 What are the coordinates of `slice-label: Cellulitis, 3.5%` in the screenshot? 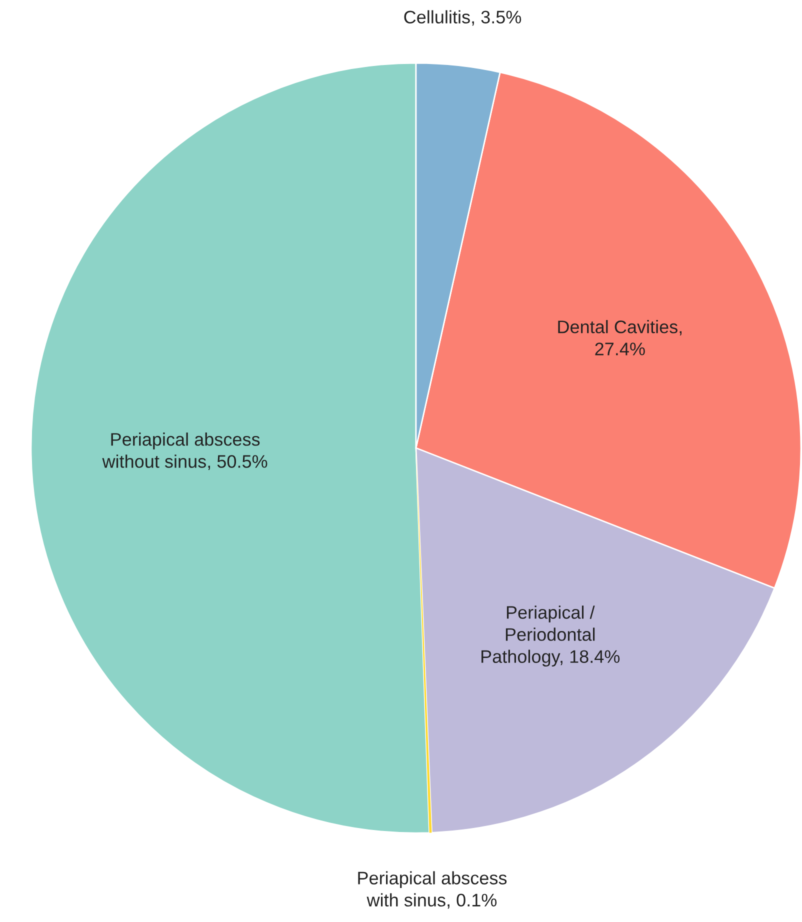 It's located at (463, 18).